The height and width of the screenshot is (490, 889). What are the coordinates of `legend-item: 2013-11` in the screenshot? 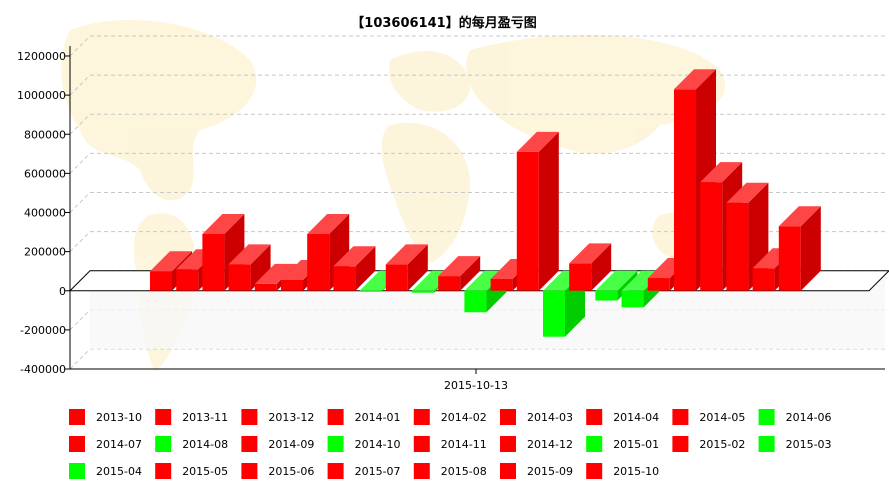 It's located at (191, 417).